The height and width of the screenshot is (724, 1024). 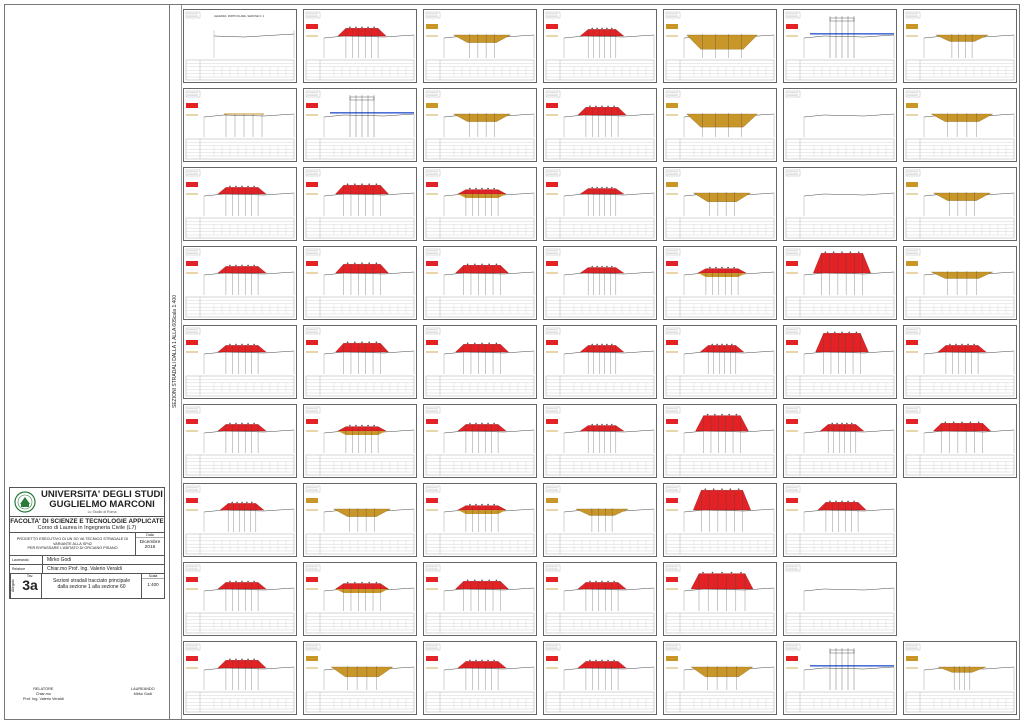 I want to click on student-name: Mirko Godi, so click(x=59, y=560).